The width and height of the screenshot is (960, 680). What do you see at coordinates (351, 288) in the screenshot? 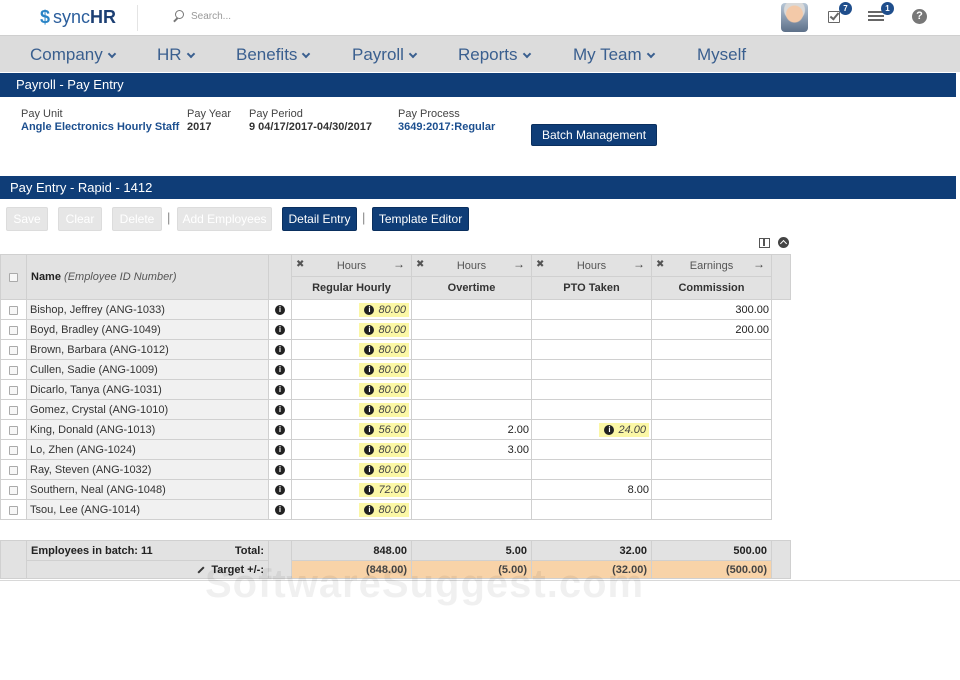
I see `col-header-regular-hourly: Regular Hourly` at bounding box center [351, 288].